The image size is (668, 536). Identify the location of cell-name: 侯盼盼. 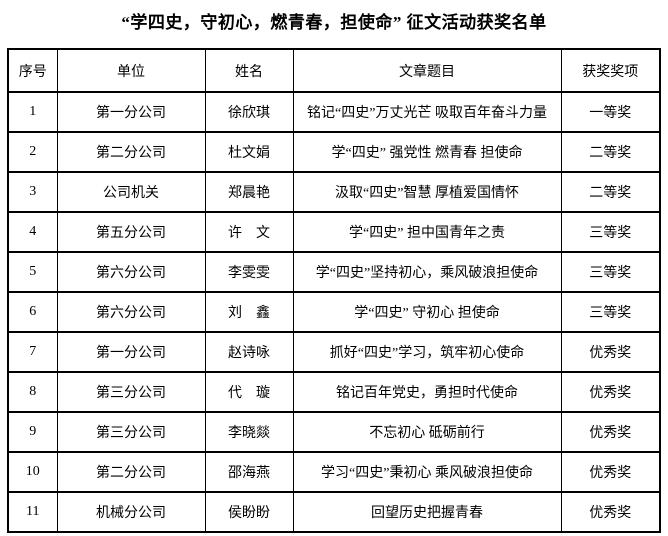
(249, 512).